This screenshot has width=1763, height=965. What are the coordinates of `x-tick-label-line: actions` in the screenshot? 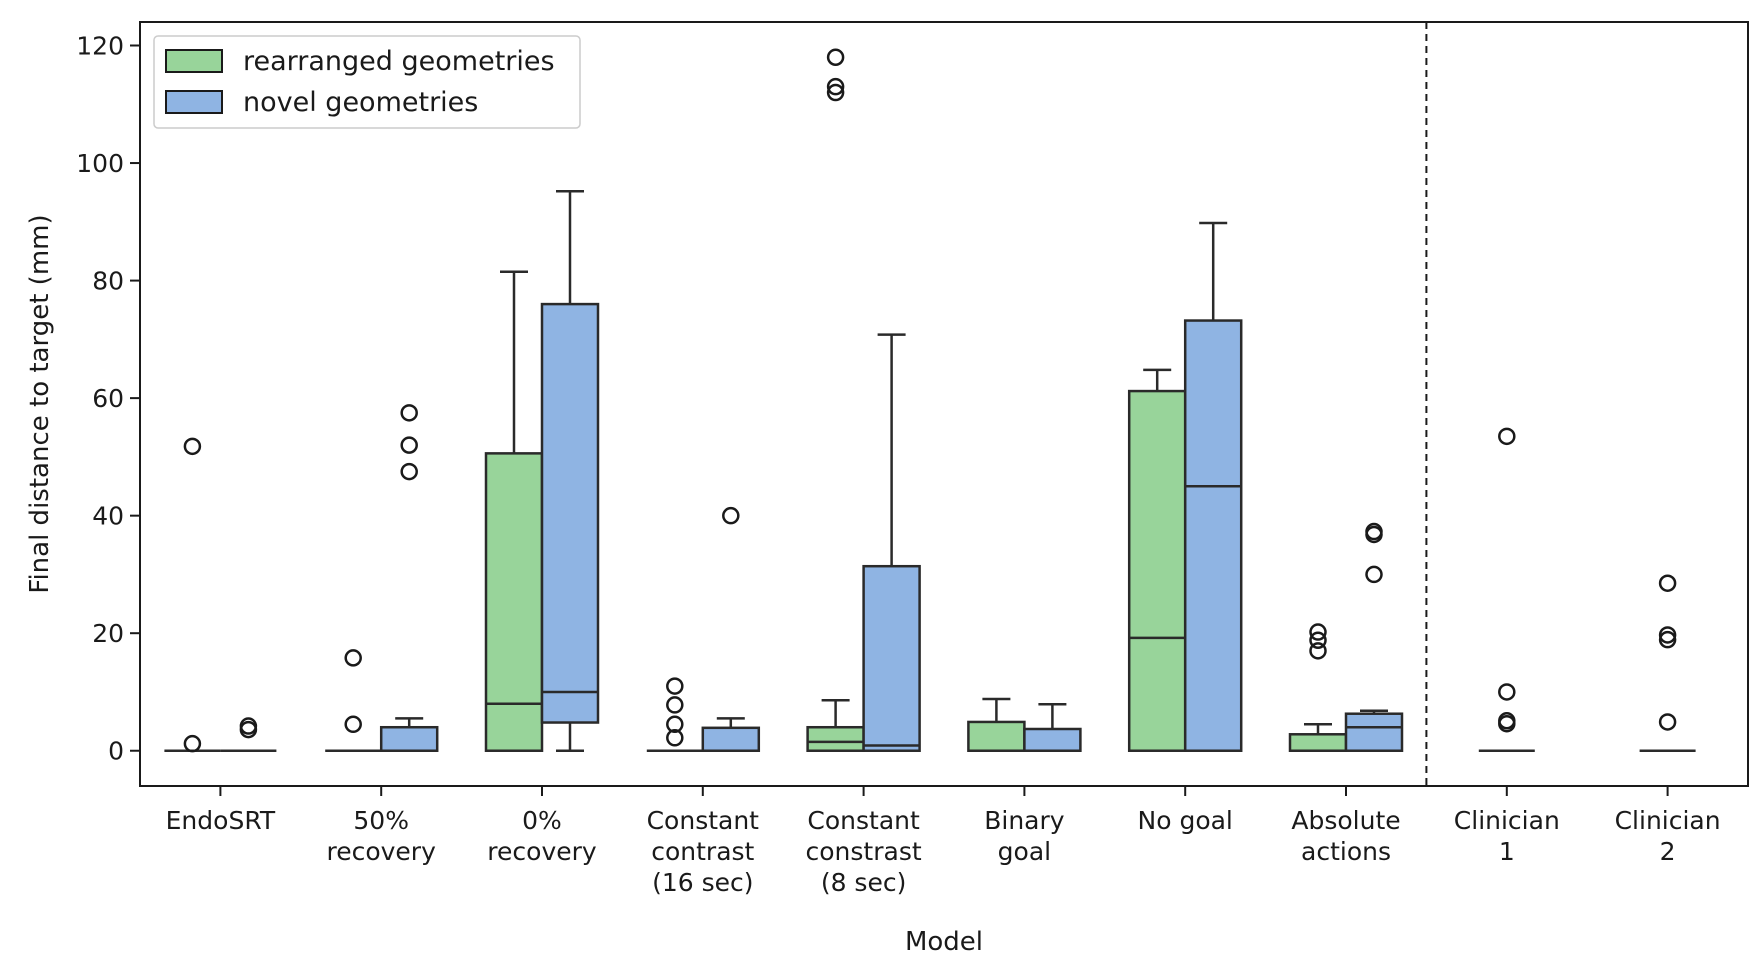 It's located at (1346, 851).